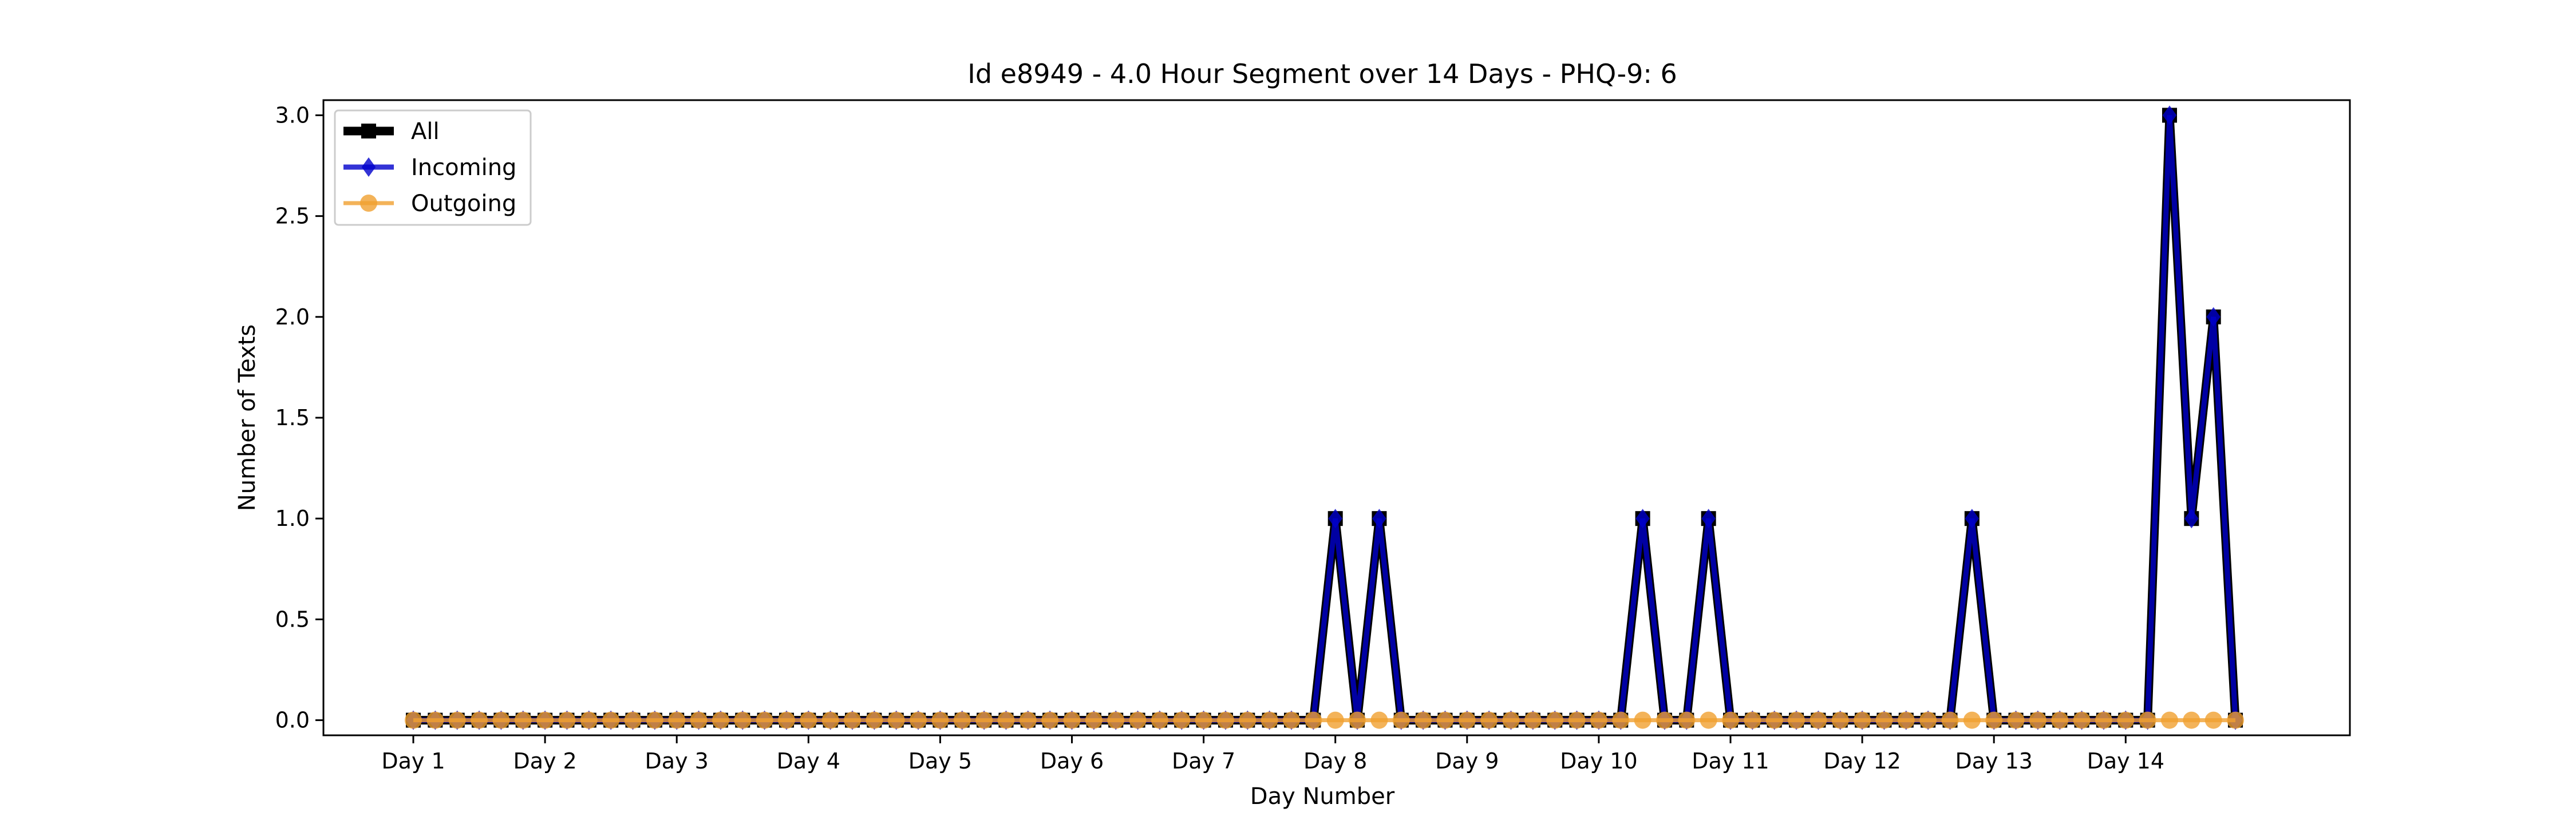  I want to click on x-tick-label: Day 11, so click(1730, 761).